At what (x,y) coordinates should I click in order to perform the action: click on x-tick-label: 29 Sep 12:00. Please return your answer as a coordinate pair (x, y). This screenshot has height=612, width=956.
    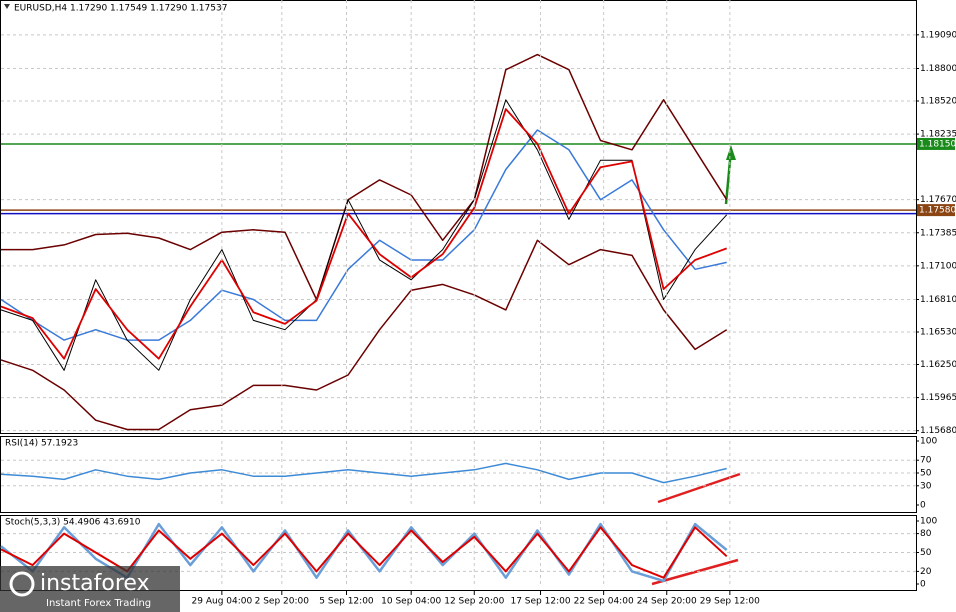
    Looking at the image, I should click on (730, 602).